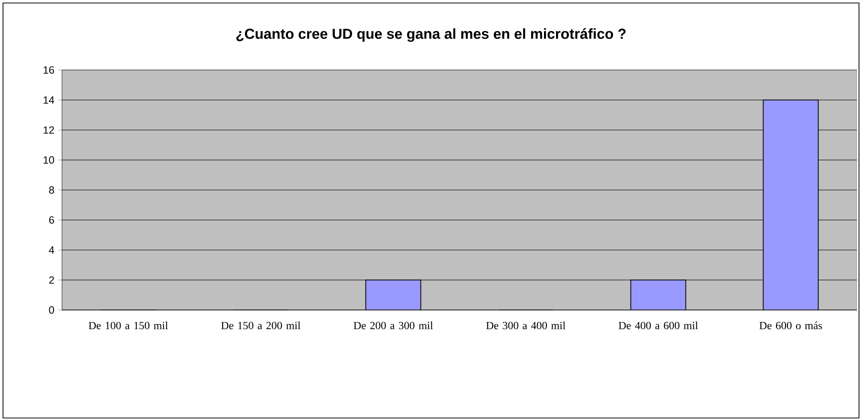 The height and width of the screenshot is (420, 862). I want to click on x-tick-label: De 600 o más, so click(790, 326).